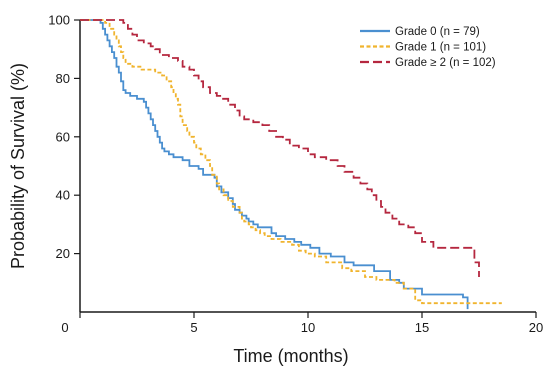 This screenshot has height=369, width=543. What do you see at coordinates (193, 327) in the screenshot?
I see `x-tick-label: 5` at bounding box center [193, 327].